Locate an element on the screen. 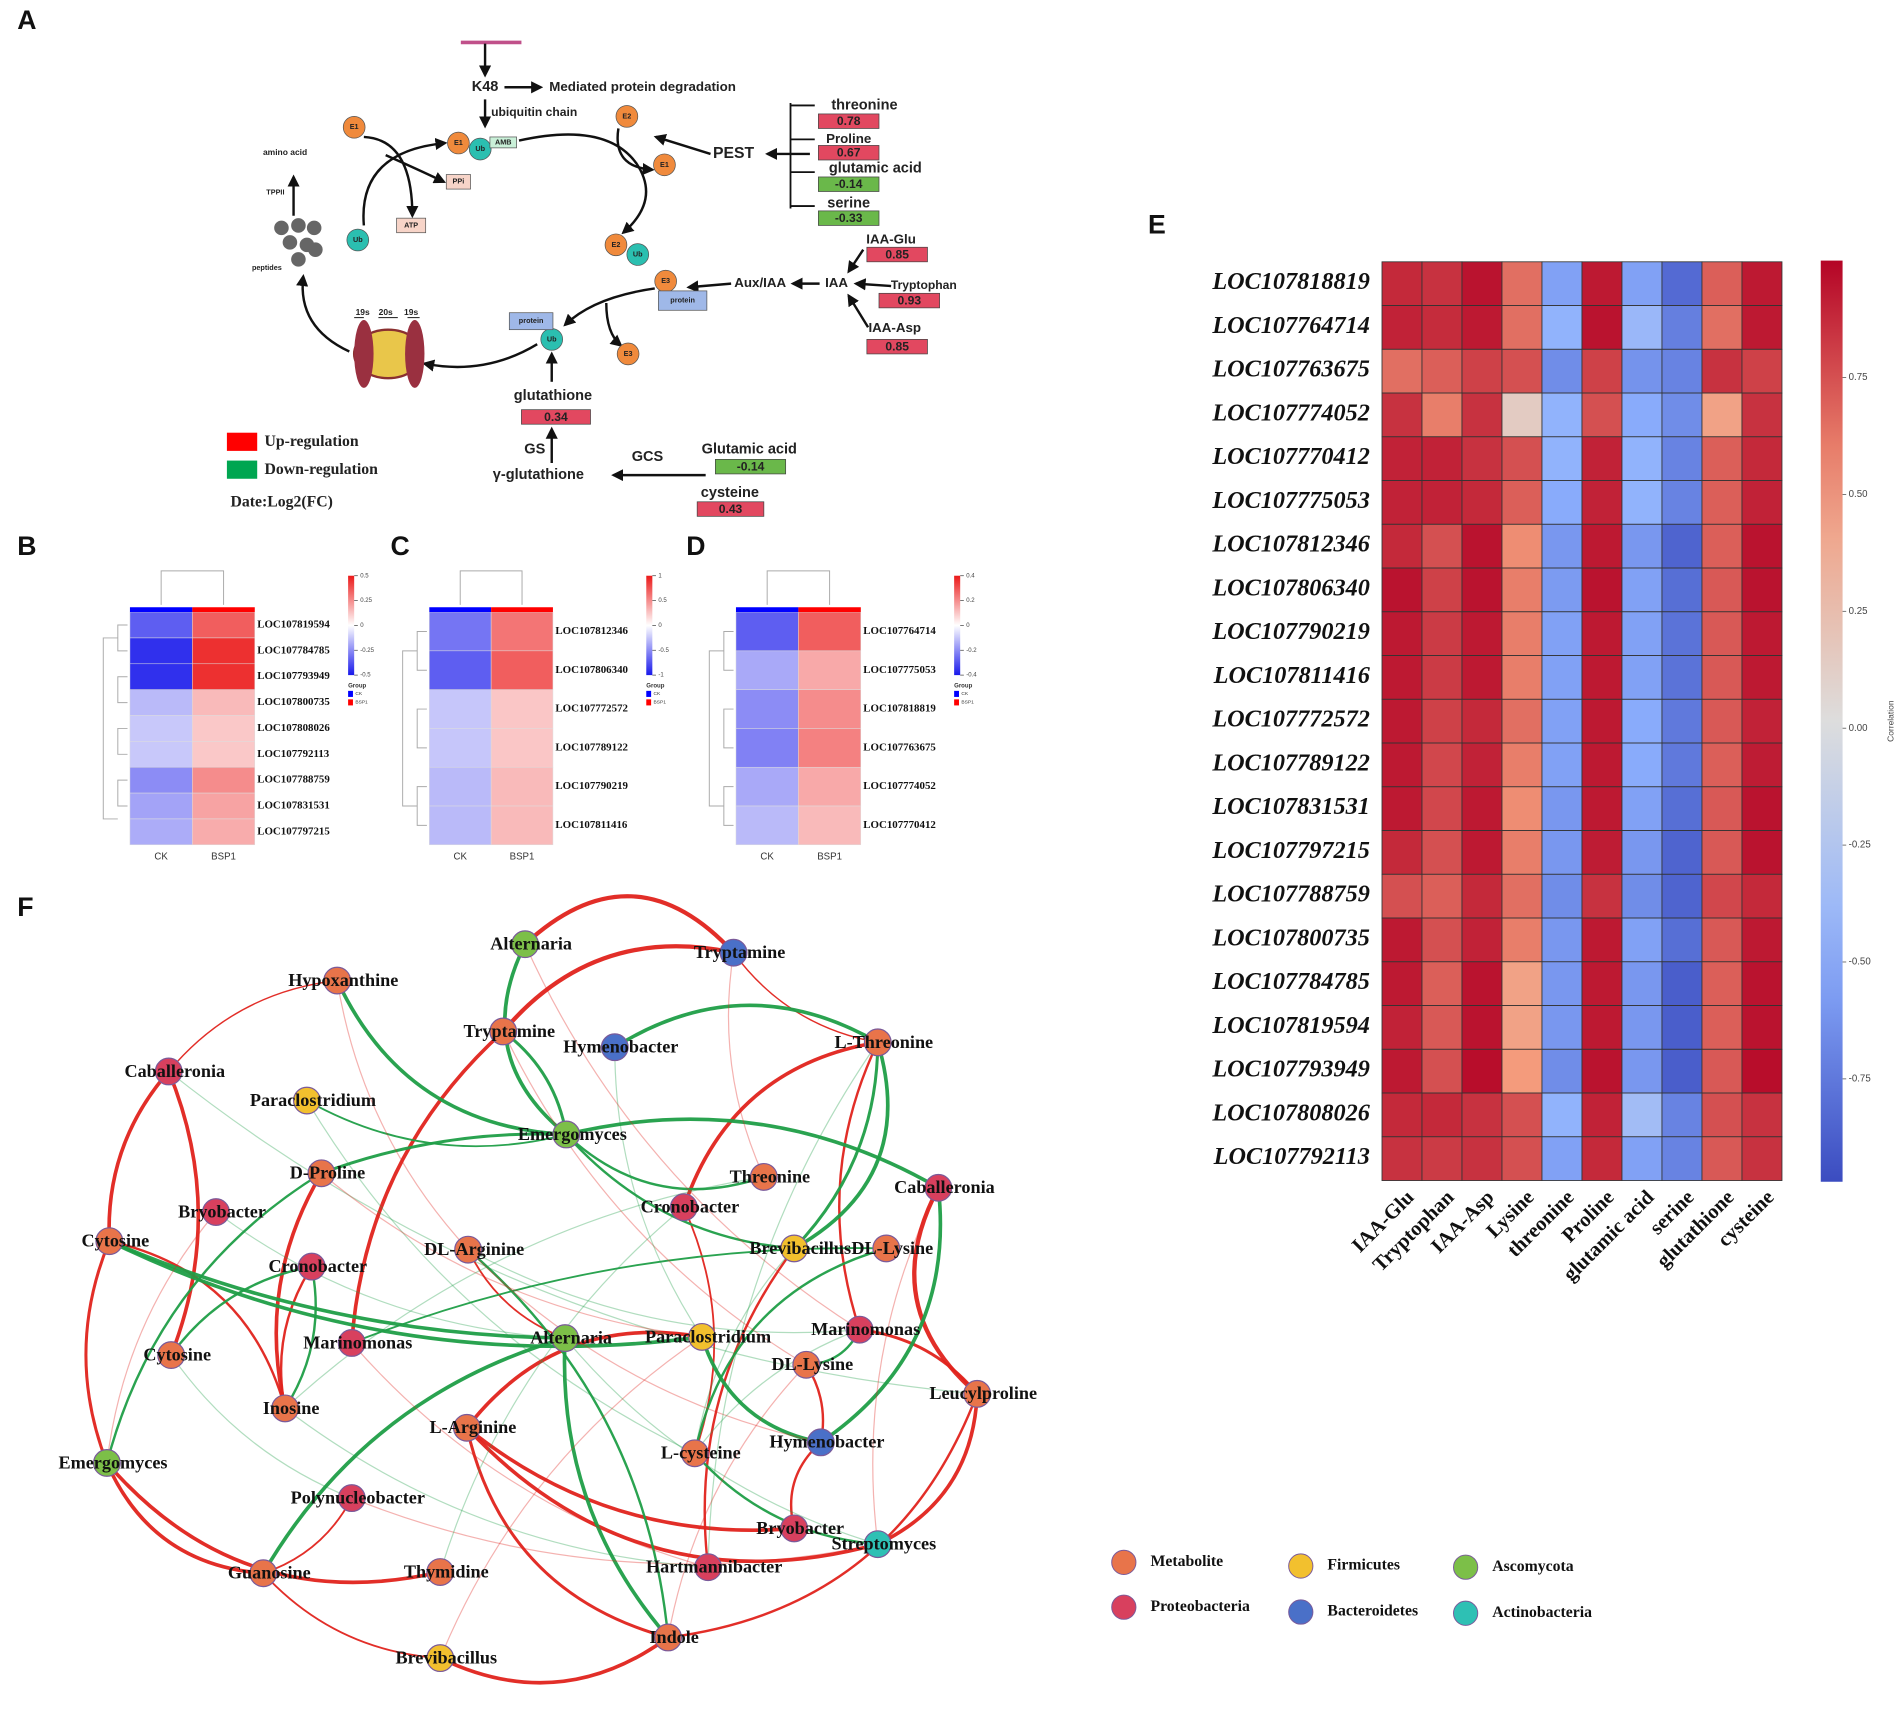  colorbar-tick-label: 0.4 is located at coordinates (970, 576).